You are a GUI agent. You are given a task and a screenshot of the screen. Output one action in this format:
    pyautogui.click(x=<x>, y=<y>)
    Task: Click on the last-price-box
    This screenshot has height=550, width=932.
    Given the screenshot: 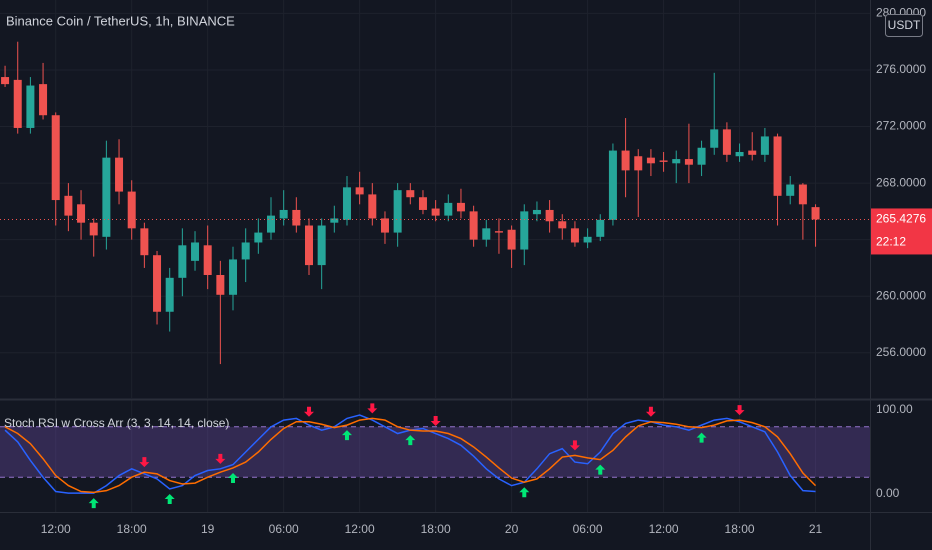 What is the action you would take?
    pyautogui.click(x=901, y=231)
    